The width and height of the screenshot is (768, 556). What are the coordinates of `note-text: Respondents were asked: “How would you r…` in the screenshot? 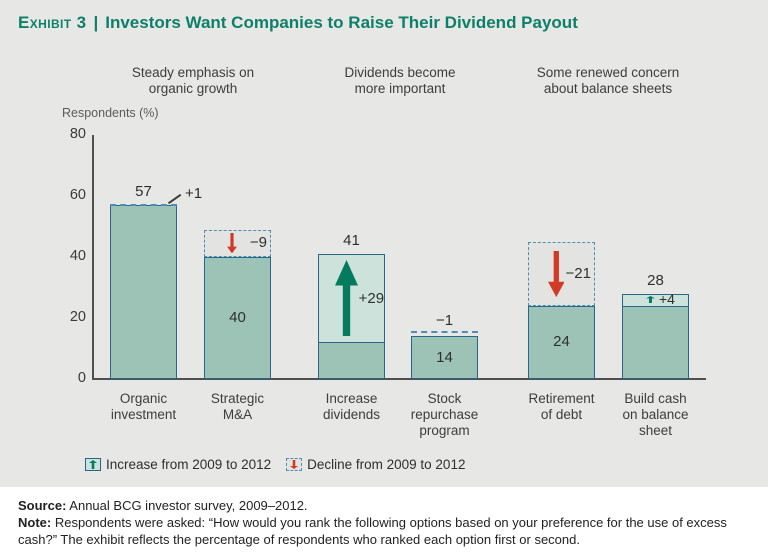 It's located at (372, 531).